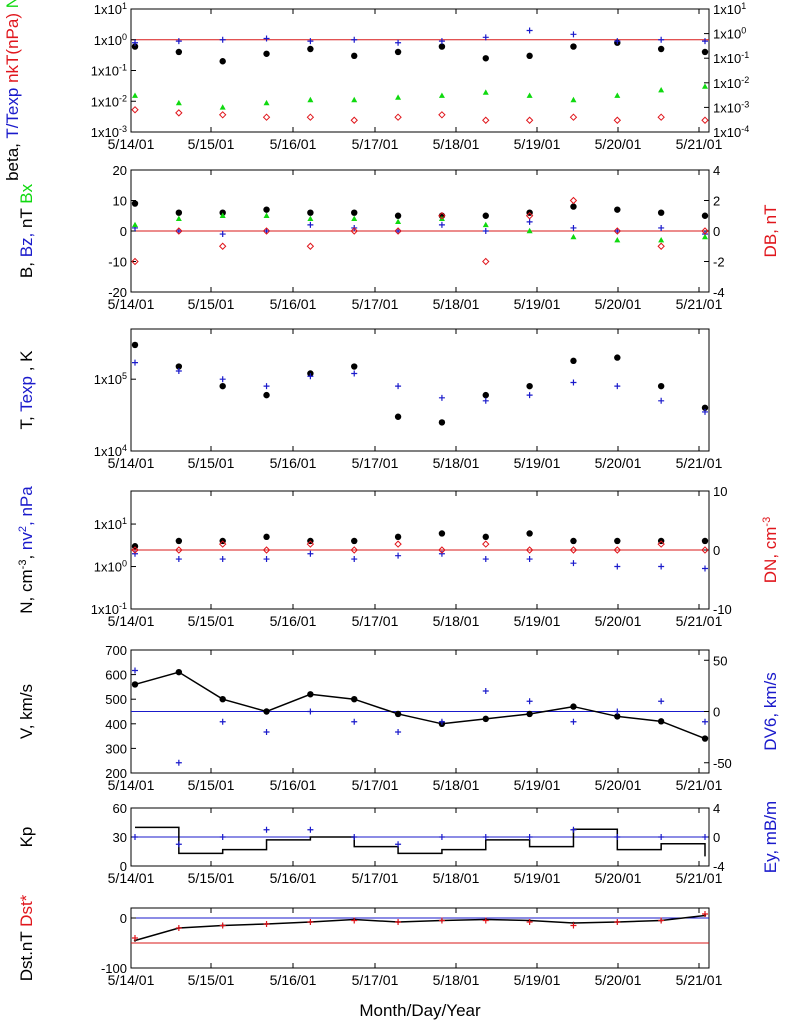 The image size is (791, 1024). I want to click on x-tick-label: 5/15/01, so click(211, 980).